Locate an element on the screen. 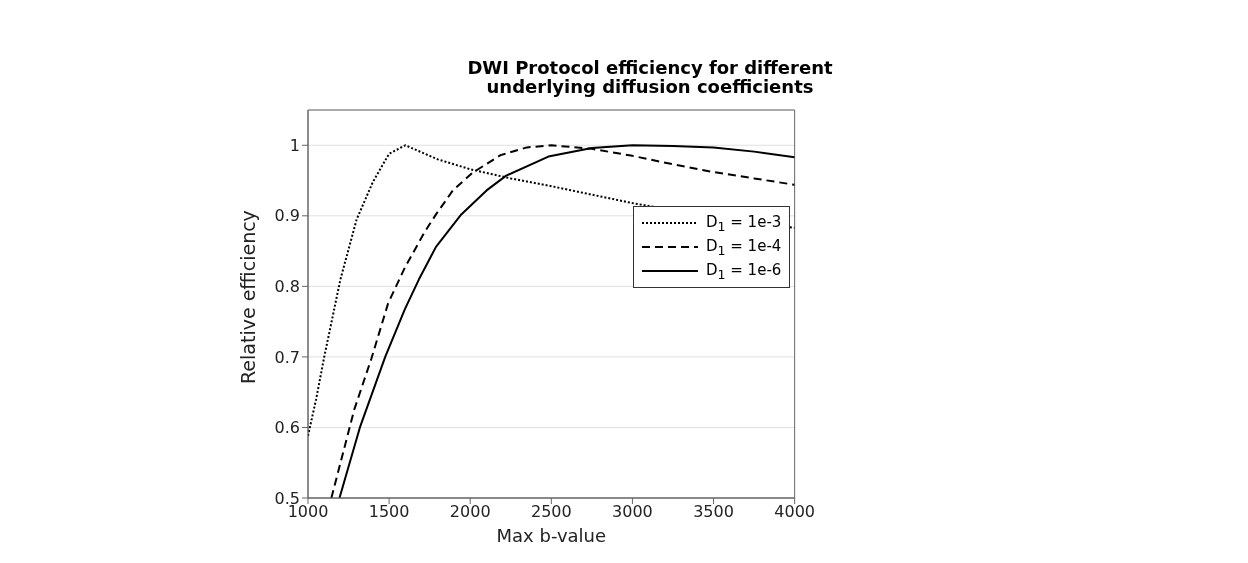 The height and width of the screenshot is (563, 1248). x-tick-label: 2000 is located at coordinates (470, 512).